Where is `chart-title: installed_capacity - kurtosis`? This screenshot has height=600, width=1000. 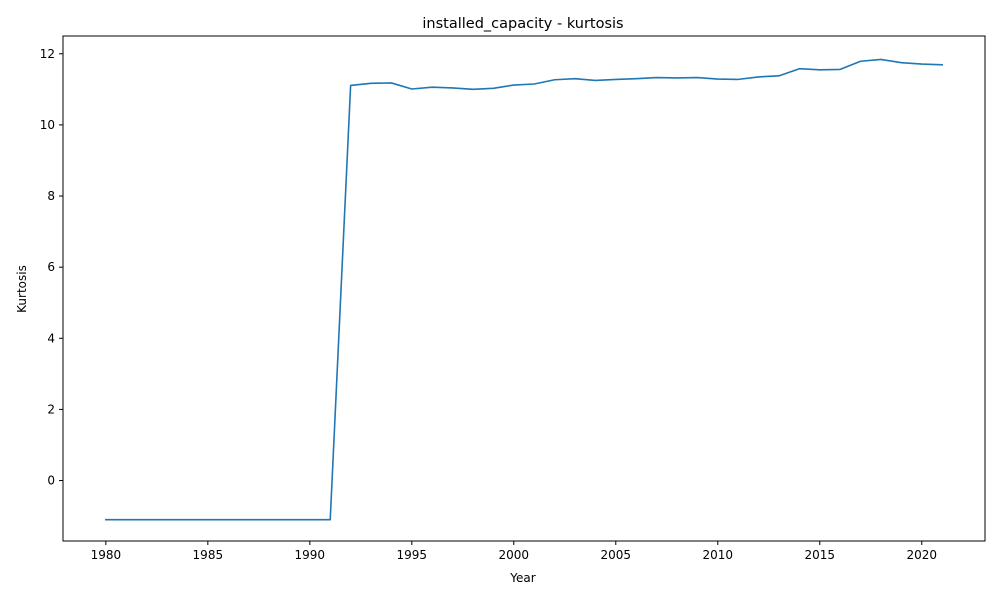
chart-title: installed_capacity - kurtosis is located at coordinates (522, 24).